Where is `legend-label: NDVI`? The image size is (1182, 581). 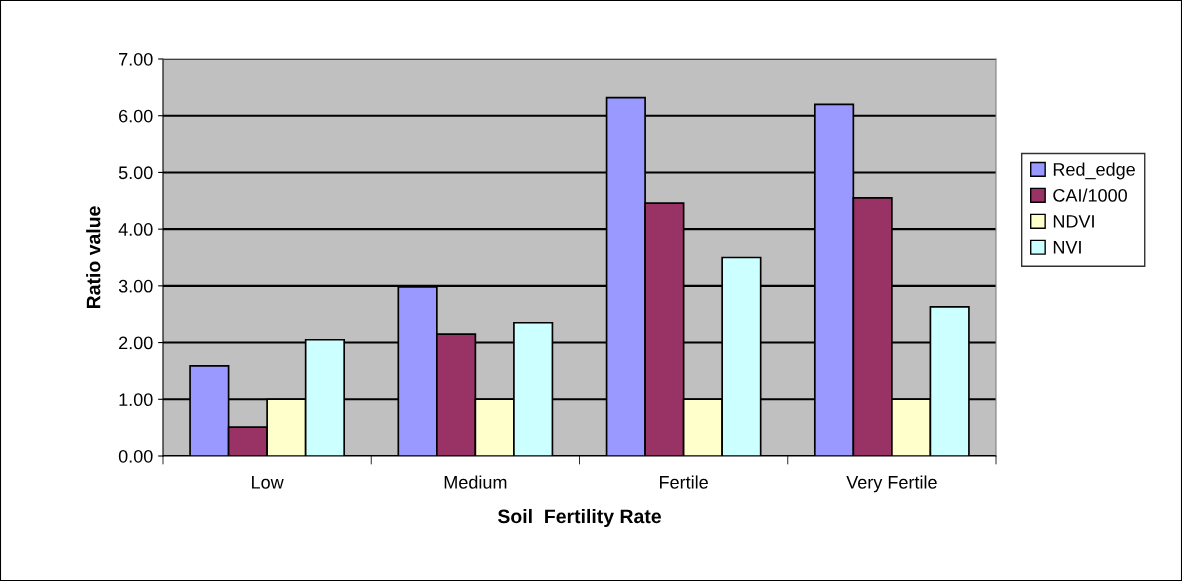
legend-label: NDVI is located at coordinates (1073, 221).